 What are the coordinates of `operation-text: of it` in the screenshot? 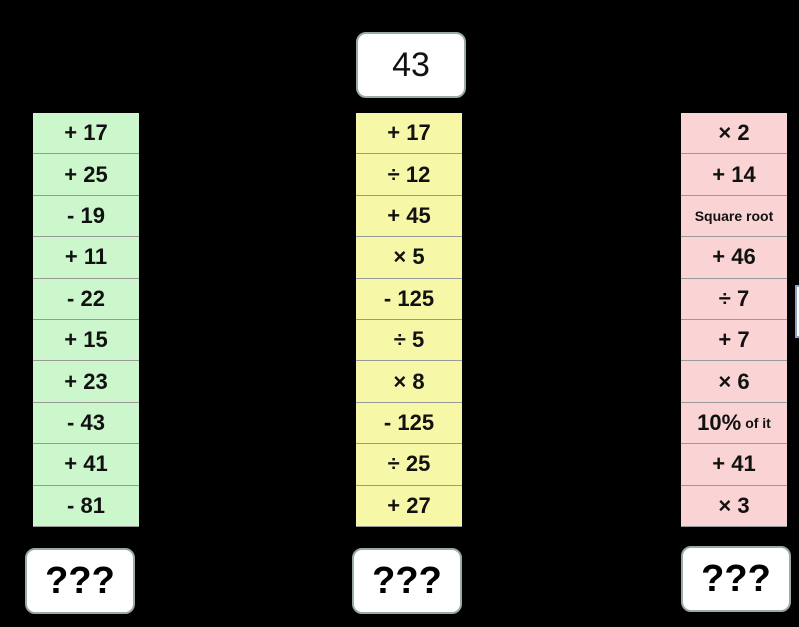 It's located at (758, 422).